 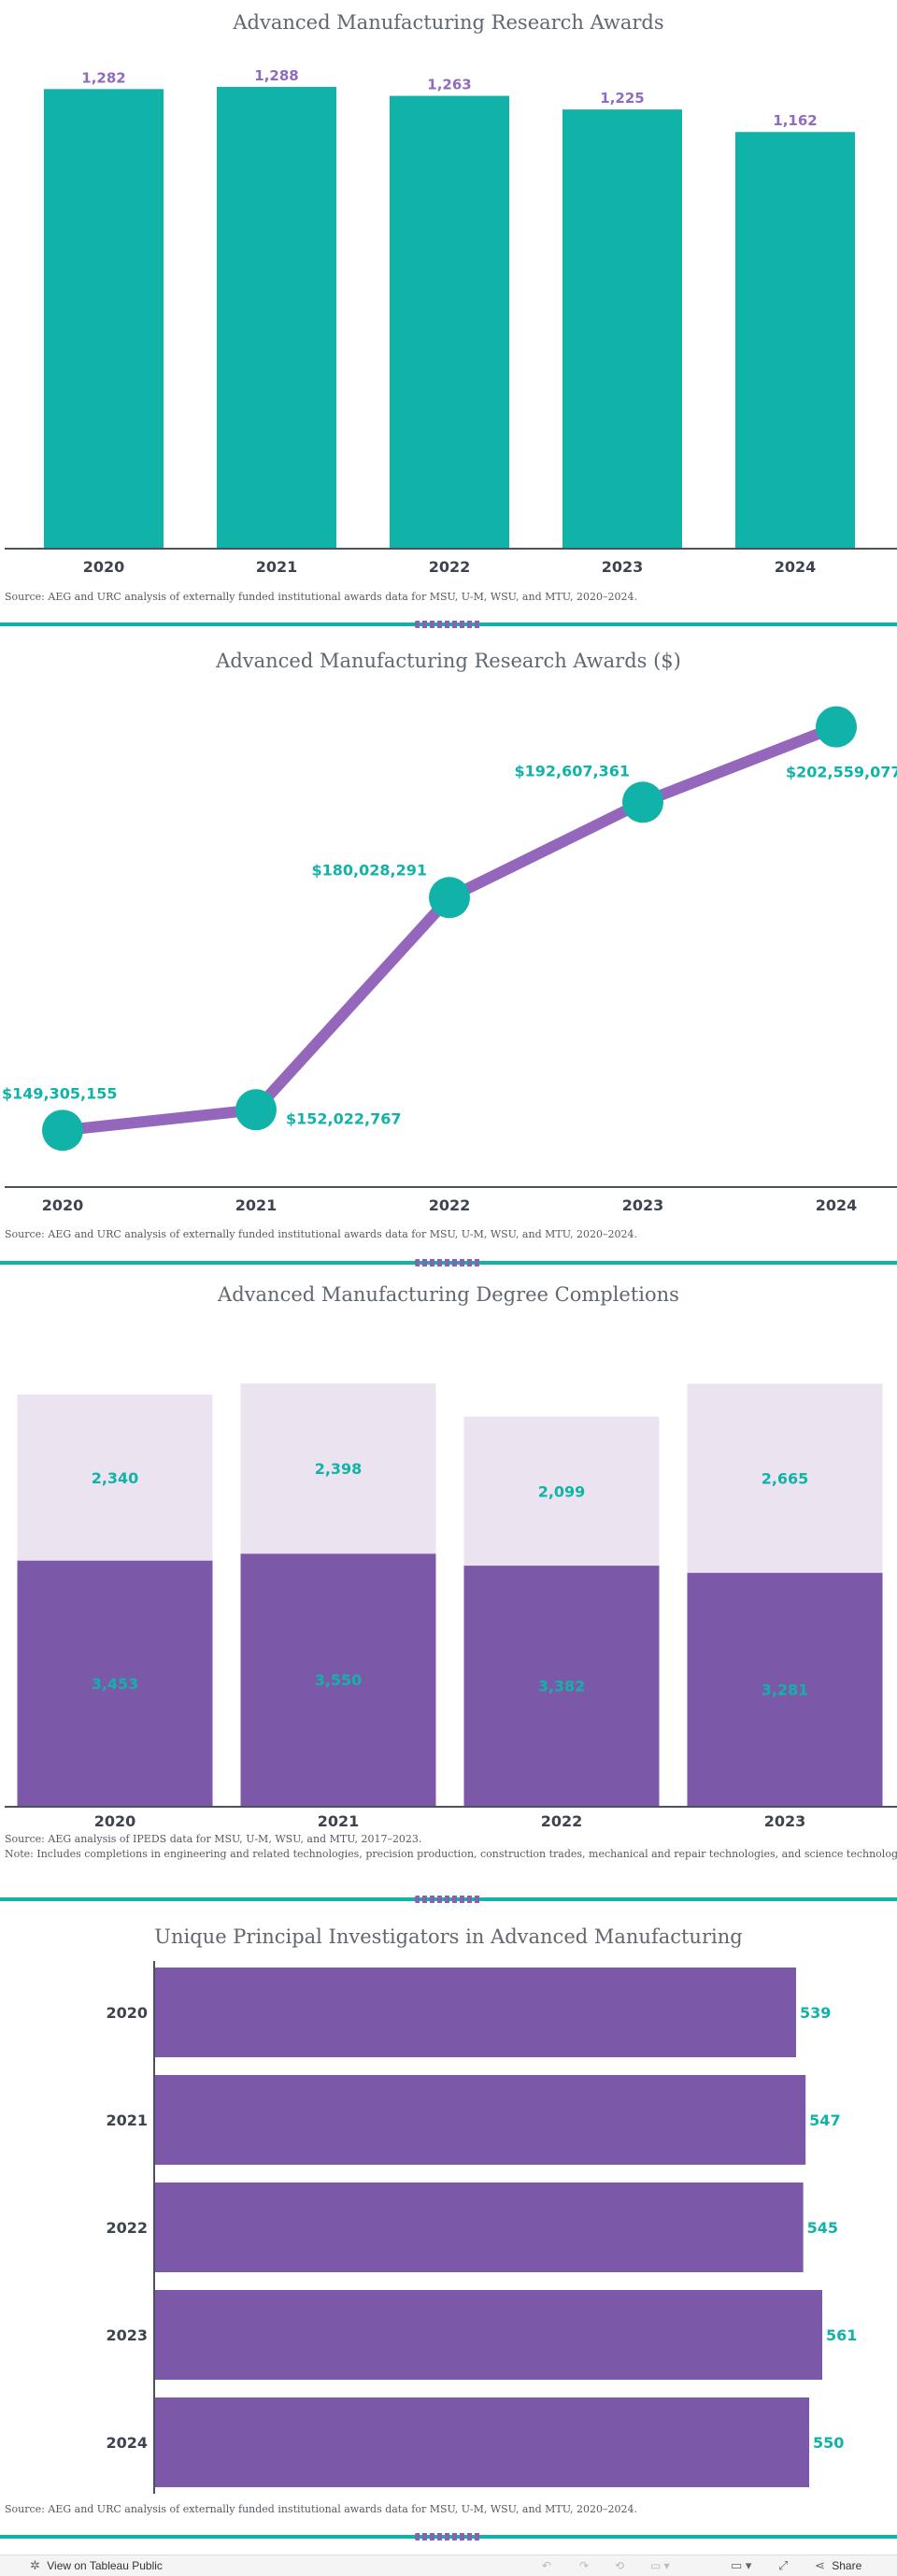 What do you see at coordinates (449, 898) in the screenshot?
I see `data-point-2022` at bounding box center [449, 898].